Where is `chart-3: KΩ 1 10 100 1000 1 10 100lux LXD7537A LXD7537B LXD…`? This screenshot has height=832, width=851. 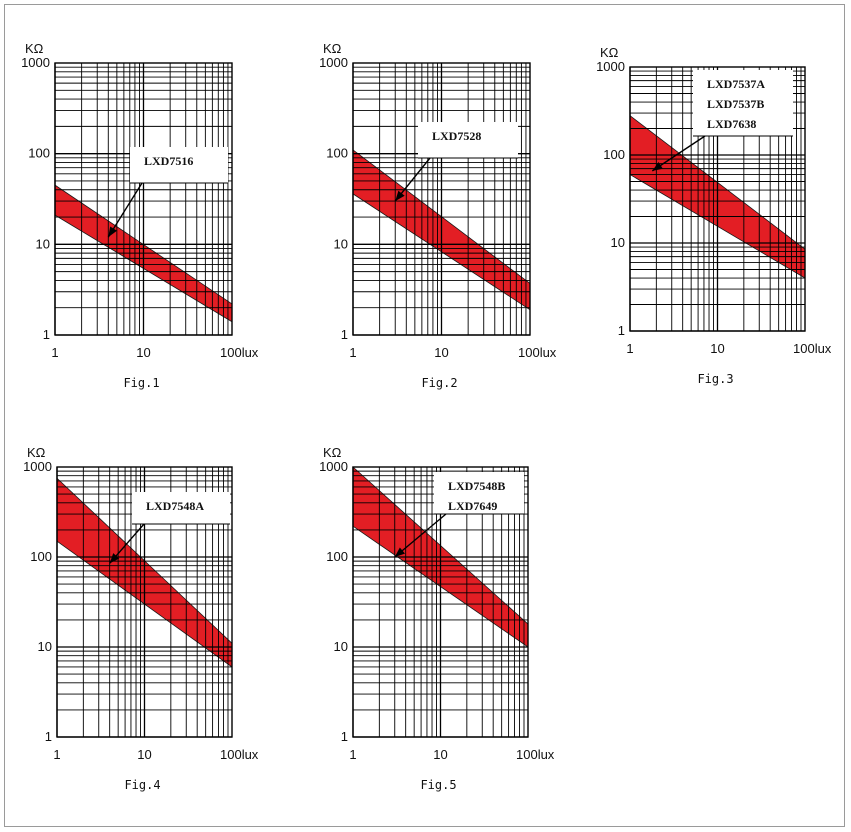
chart-3: KΩ 1 10 100 1000 1 10 100lux LXD7537A LXD7537B LXD… is located at coordinates (714, 215).